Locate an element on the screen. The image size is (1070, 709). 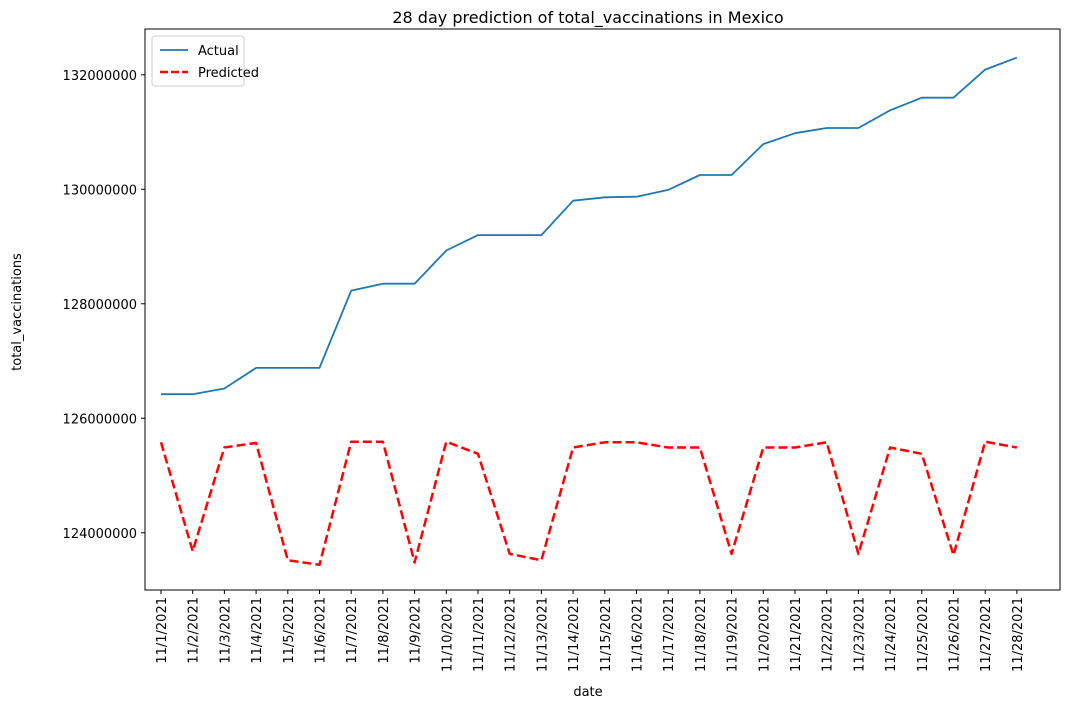
y-tick-label: 130000000 is located at coordinates (100, 190).